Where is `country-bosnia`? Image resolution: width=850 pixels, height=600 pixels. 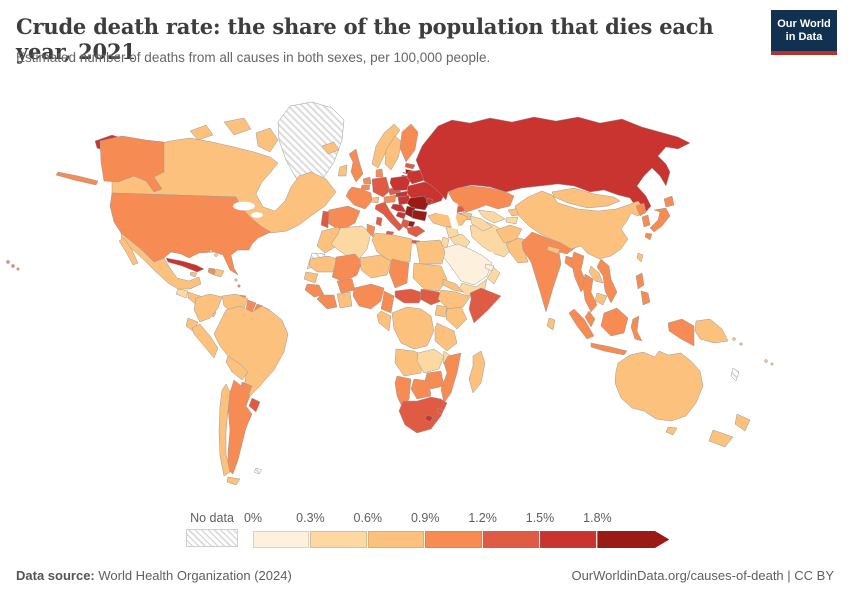
country-bosnia is located at coordinates (401, 215).